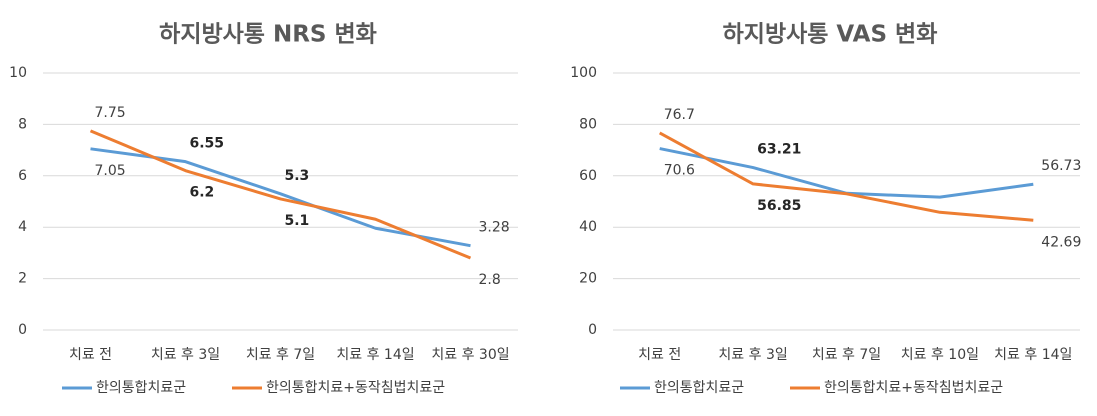 This screenshot has width=1097, height=416. Describe the element at coordinates (22, 227) in the screenshot. I see `y-tick-label: 4` at that location.